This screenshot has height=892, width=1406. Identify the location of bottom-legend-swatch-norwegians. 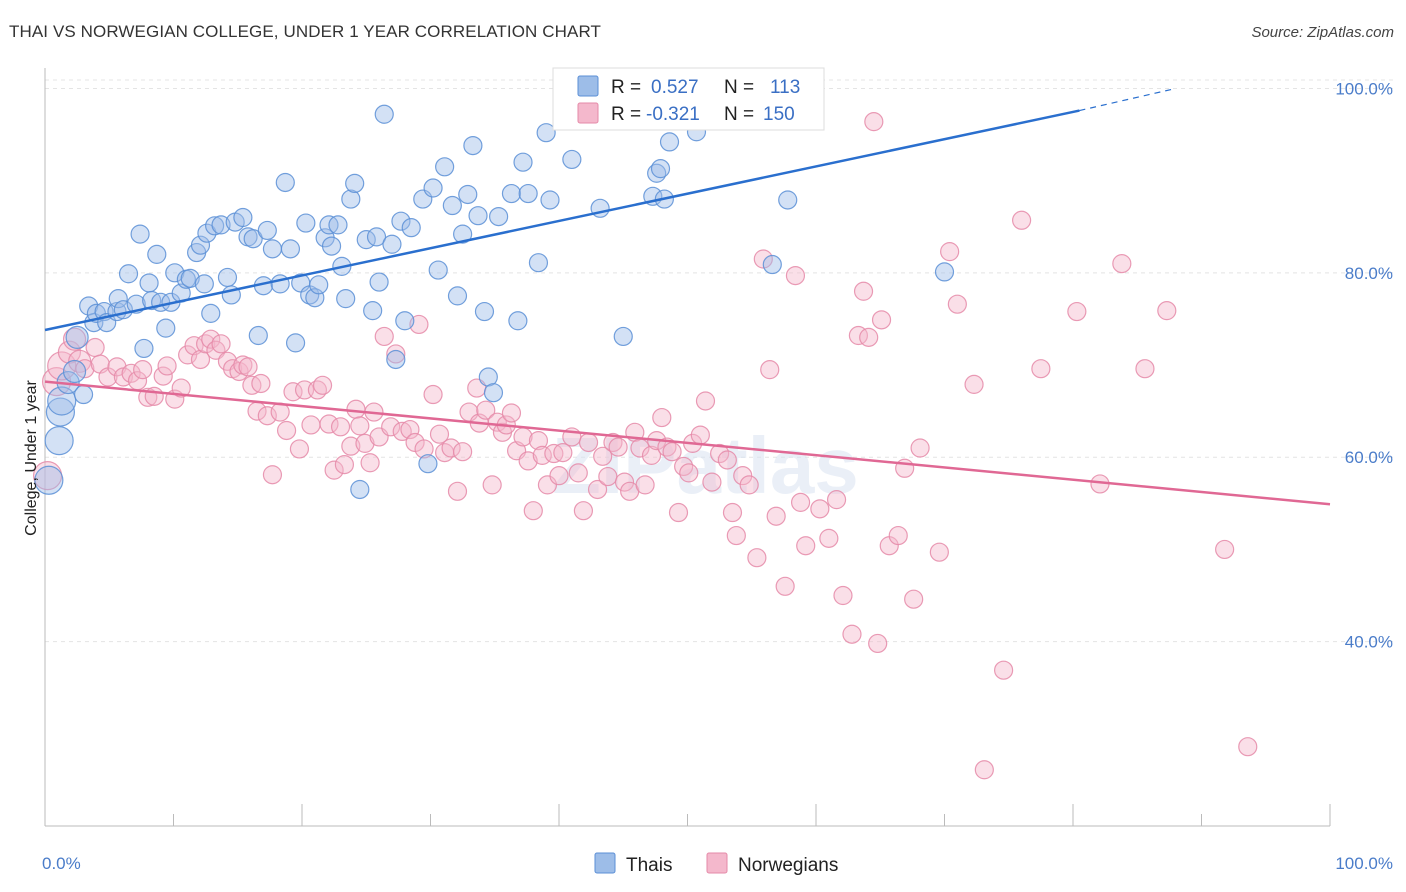
(717, 863).